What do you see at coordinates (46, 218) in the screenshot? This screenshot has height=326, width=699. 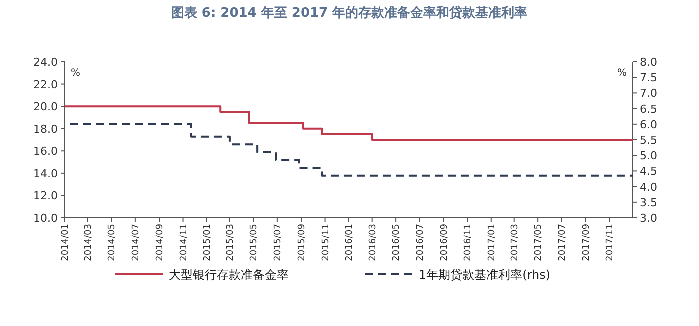 I see `y-tick-label: 10.0` at bounding box center [46, 218].